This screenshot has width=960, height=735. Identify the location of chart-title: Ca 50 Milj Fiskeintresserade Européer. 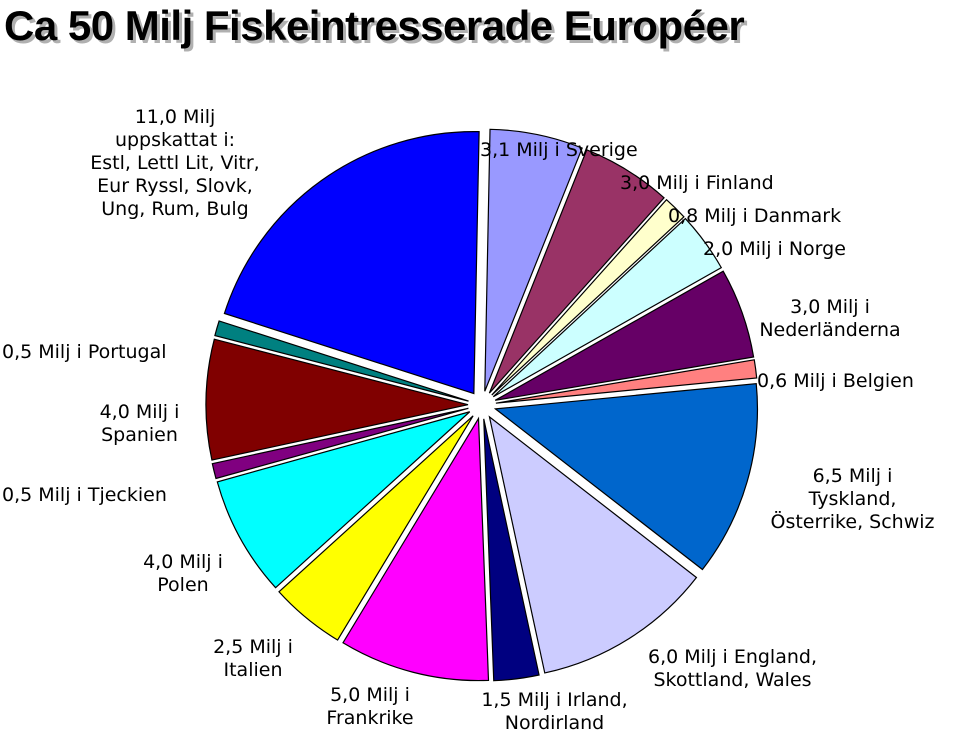
(374, 25).